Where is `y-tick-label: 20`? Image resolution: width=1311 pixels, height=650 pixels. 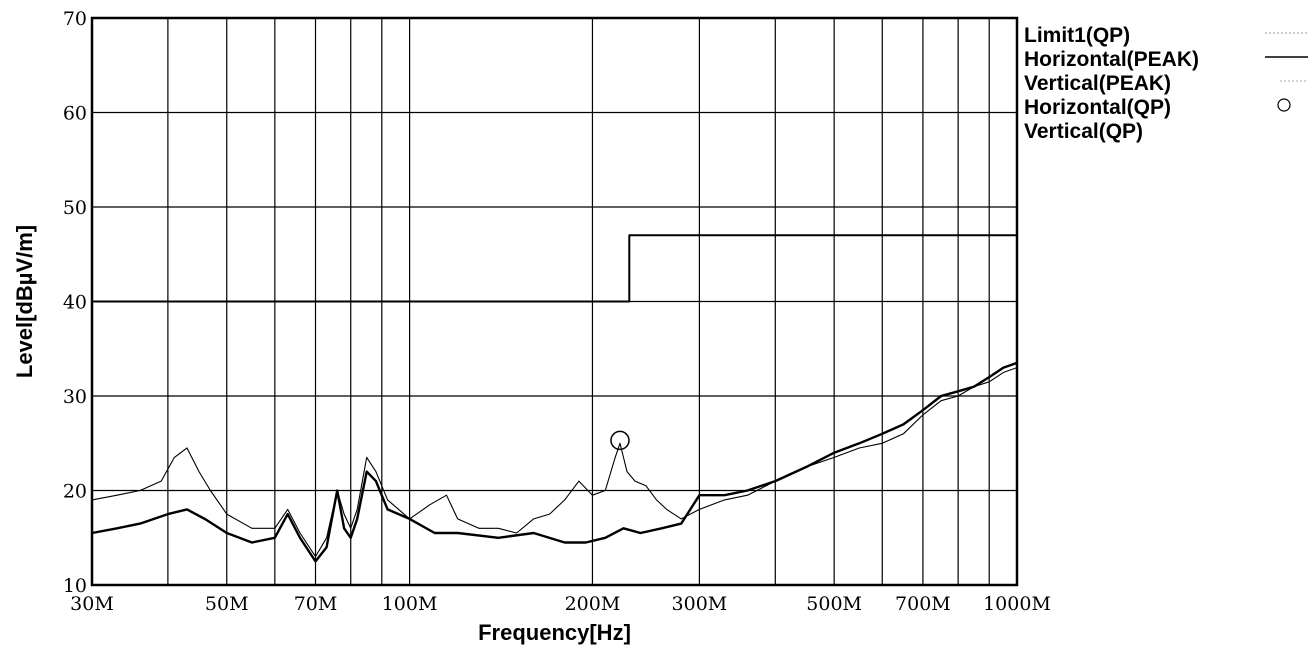 y-tick-label: 20 is located at coordinates (75, 492).